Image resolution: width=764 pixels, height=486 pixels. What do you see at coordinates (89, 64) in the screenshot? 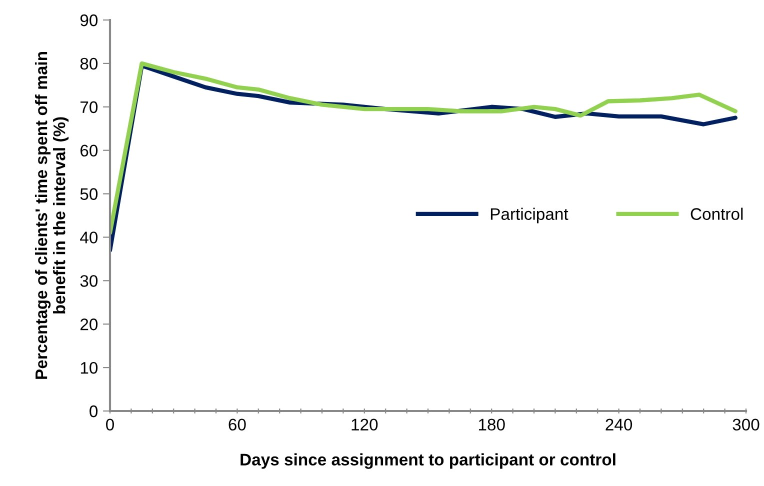
I see `y-tick-label: 80` at bounding box center [89, 64].